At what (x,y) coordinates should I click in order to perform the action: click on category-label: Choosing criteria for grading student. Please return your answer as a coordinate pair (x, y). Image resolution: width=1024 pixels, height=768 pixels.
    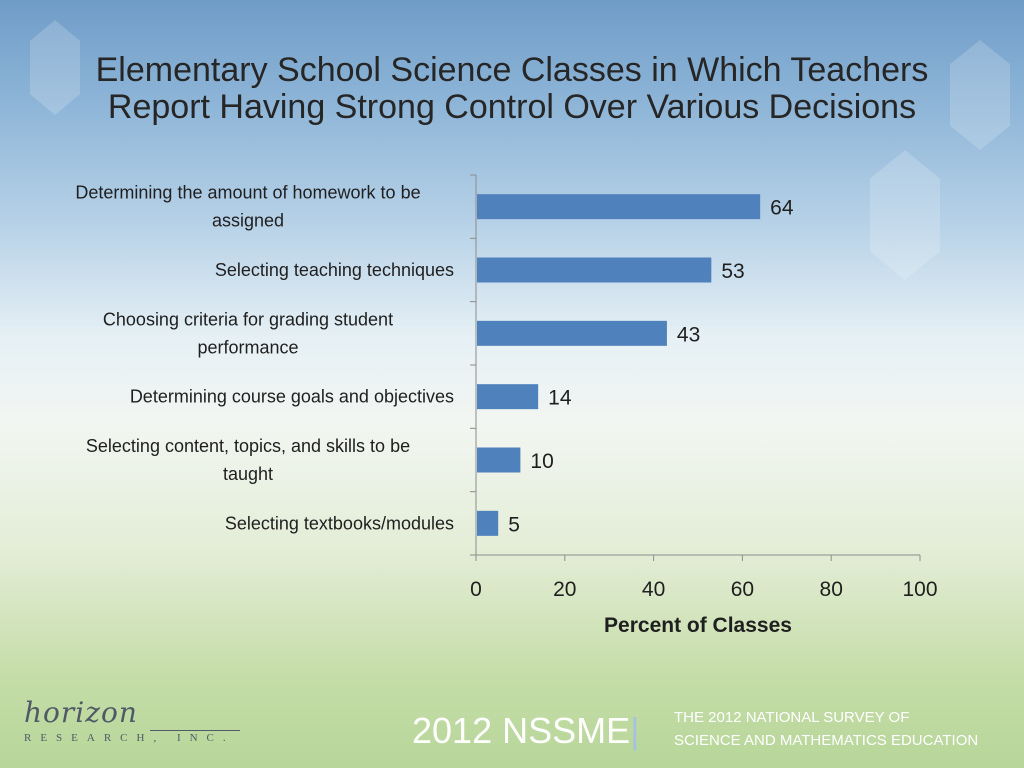
    Looking at the image, I should click on (248, 319).